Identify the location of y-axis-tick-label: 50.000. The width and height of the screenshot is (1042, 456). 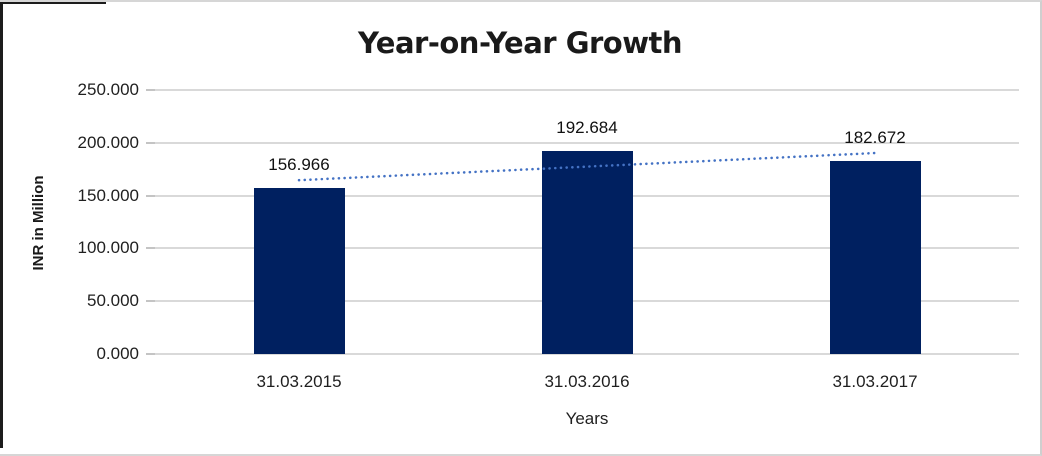
(113, 301).